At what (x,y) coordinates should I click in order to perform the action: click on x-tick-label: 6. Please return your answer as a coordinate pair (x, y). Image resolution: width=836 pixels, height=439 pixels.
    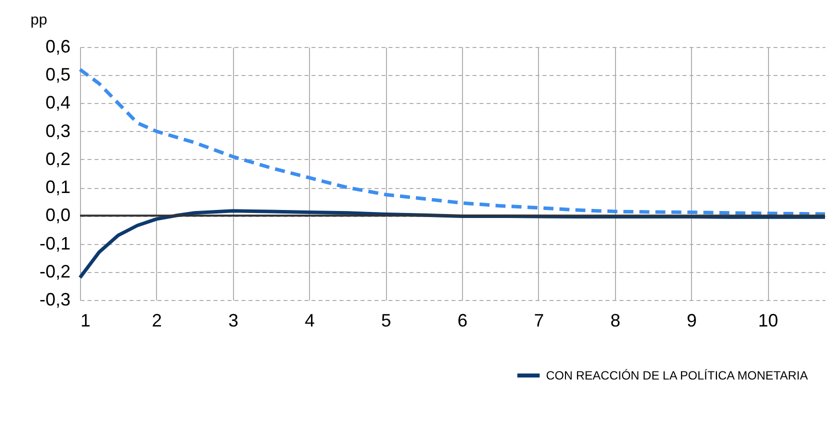
    Looking at the image, I should click on (463, 320).